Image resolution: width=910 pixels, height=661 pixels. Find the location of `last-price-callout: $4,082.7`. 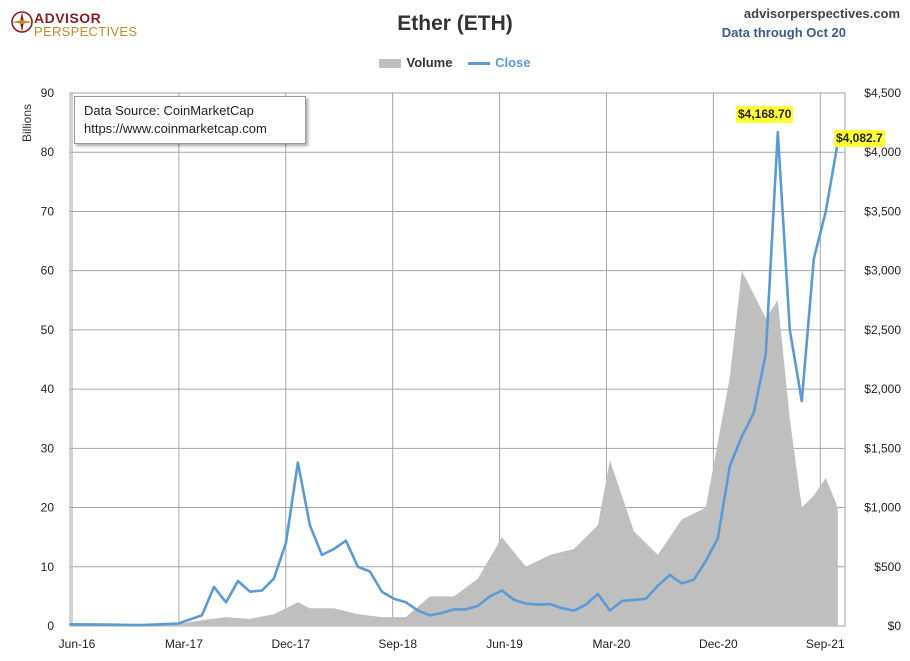

last-price-callout: $4,082.7 is located at coordinates (859, 138).